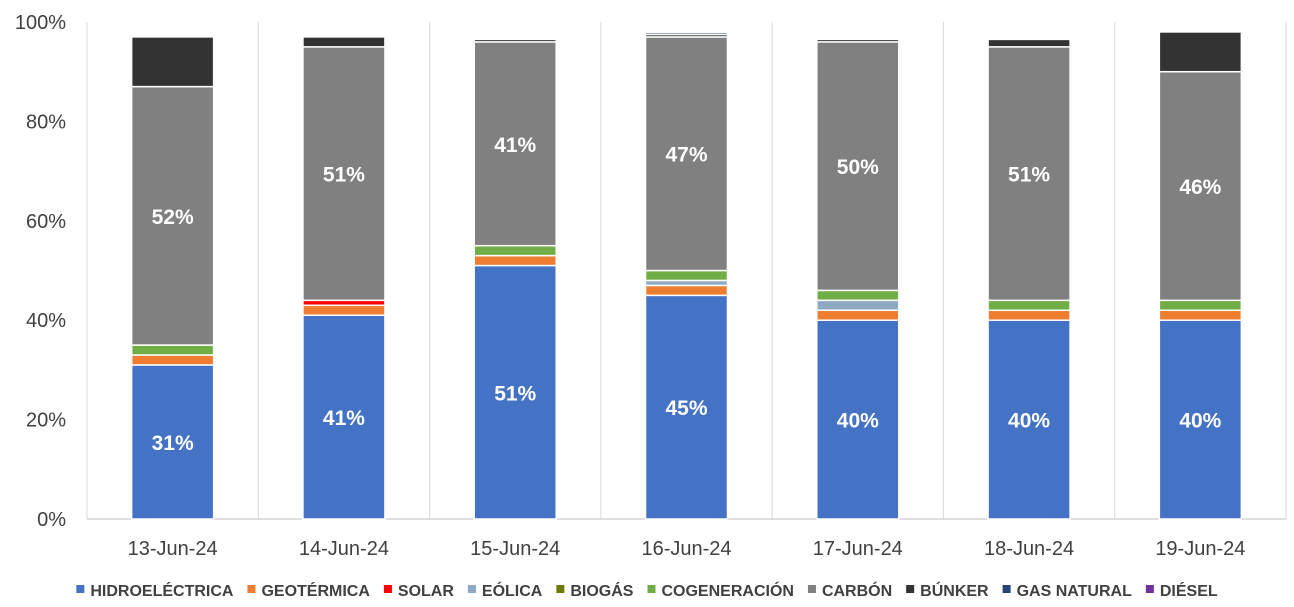 This screenshot has width=1294, height=607. I want to click on y-tick-label: 100%, so click(40, 23).